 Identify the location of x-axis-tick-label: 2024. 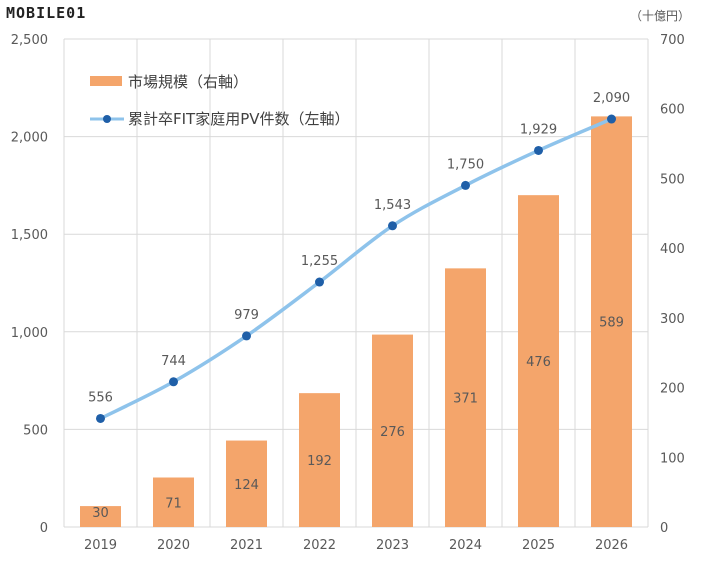
(465, 545).